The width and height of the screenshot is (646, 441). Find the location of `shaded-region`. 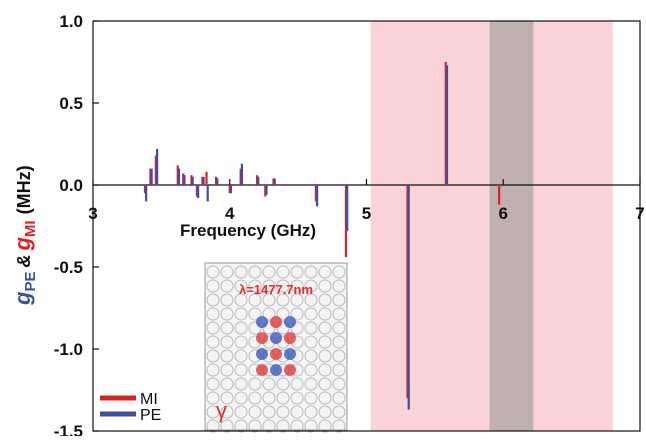

shaded-region is located at coordinates (511, 226).